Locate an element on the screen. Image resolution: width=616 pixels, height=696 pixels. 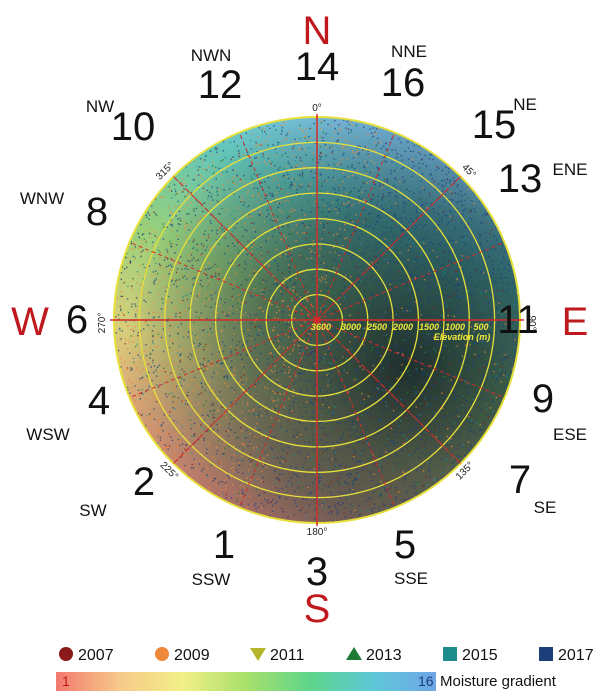
cardinal-n: N is located at coordinates (317, 31).